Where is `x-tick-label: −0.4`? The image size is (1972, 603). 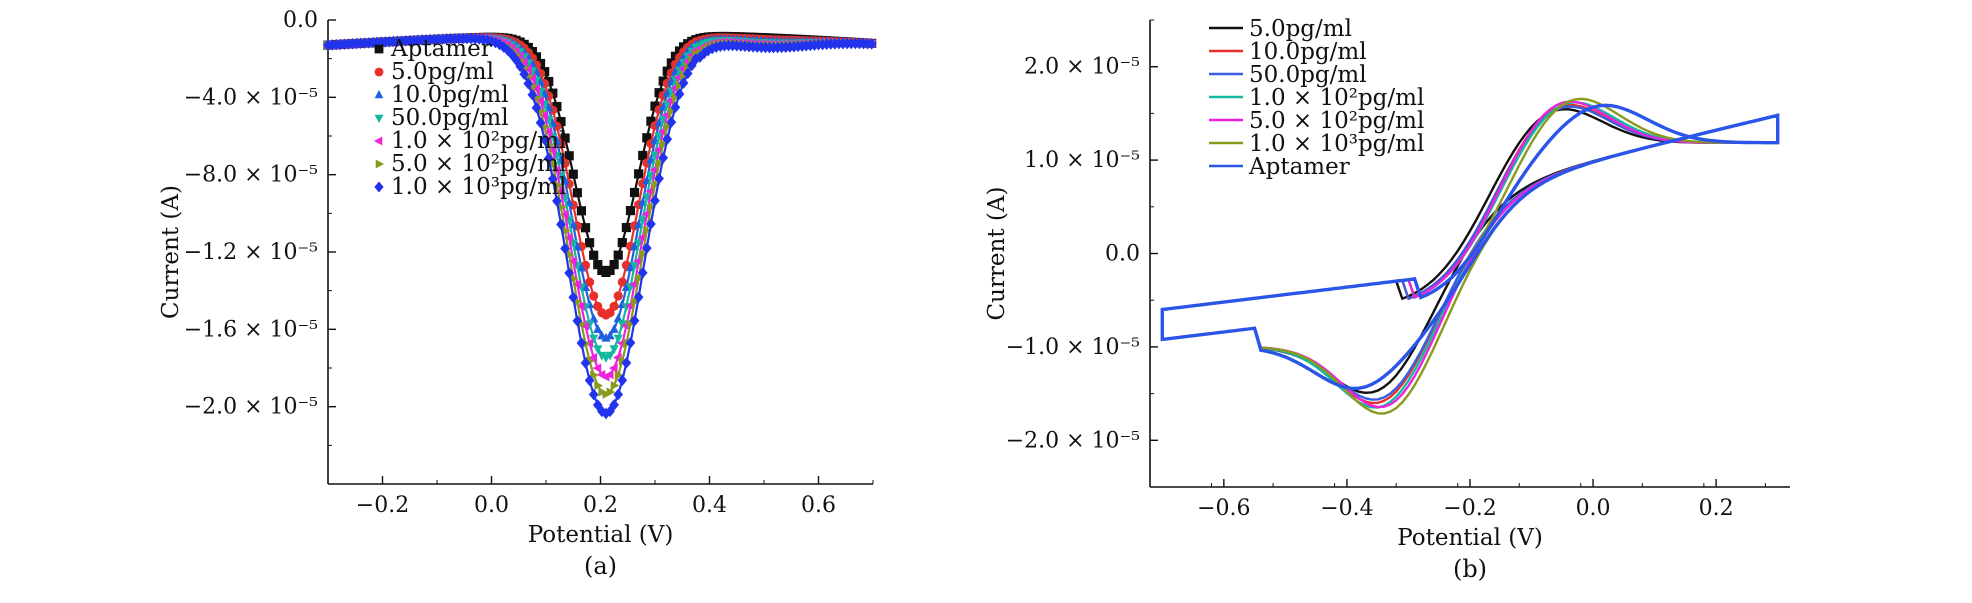
x-tick-label: −0.4 is located at coordinates (1346, 508).